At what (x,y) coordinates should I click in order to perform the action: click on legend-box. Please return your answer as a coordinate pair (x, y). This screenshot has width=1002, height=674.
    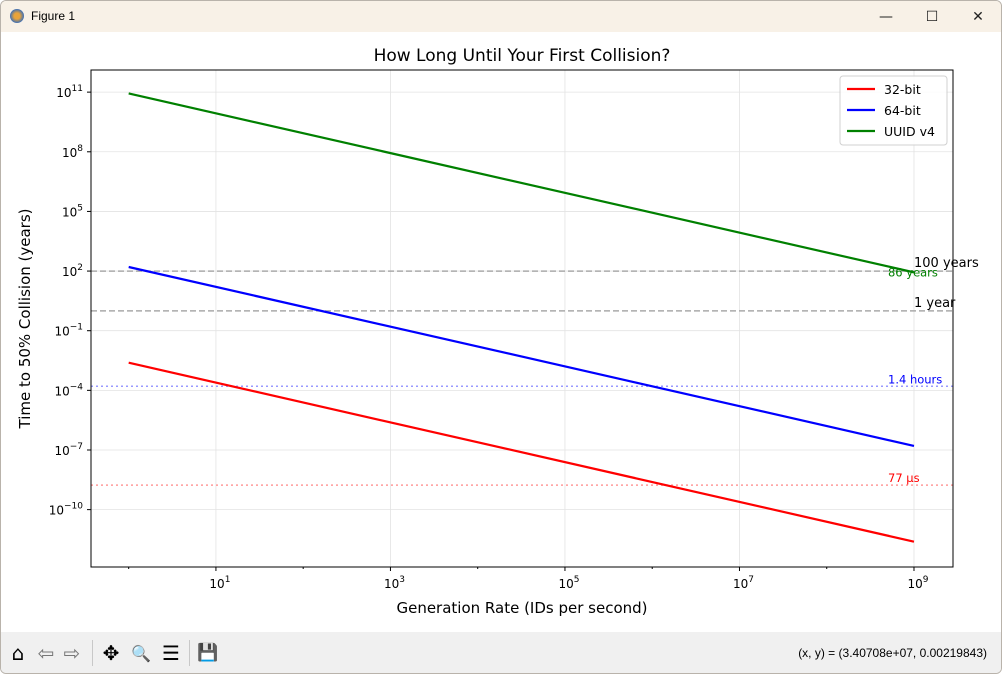
    Looking at the image, I should click on (893, 110).